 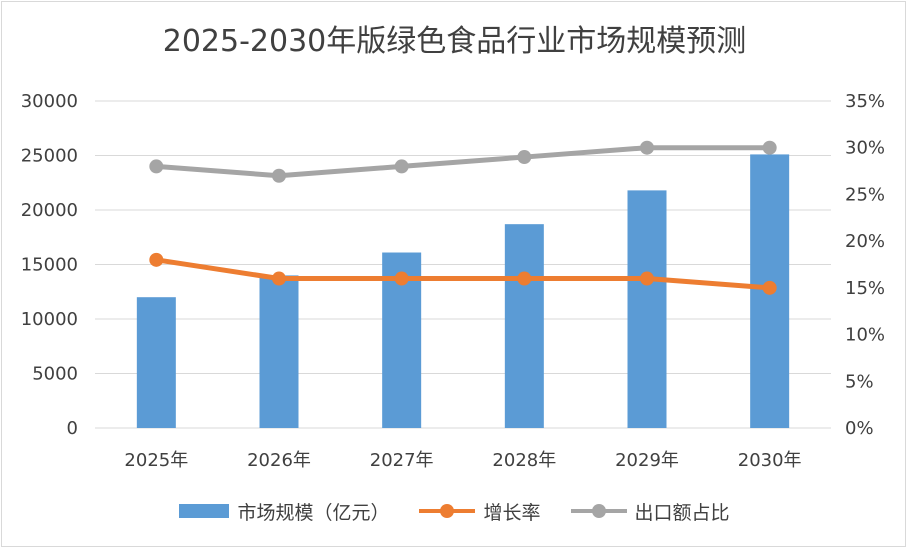 What do you see at coordinates (49, 265) in the screenshot?
I see `y-left-tick-label: 15000` at bounding box center [49, 265].